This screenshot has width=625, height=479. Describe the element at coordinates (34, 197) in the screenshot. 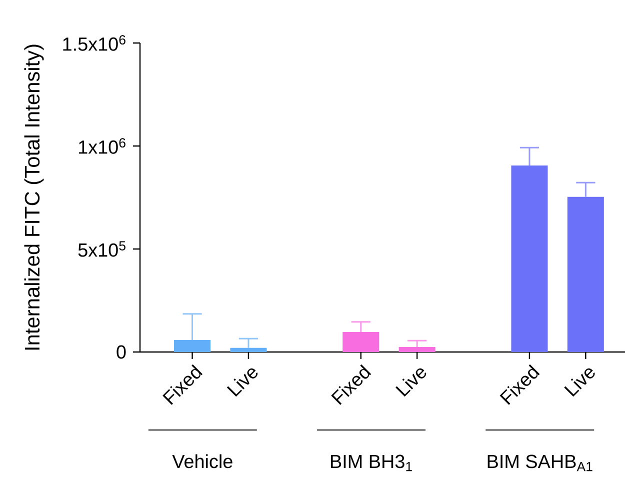

I see `y-axis-title: Internalized FITC (Total Intensity)` at that location.